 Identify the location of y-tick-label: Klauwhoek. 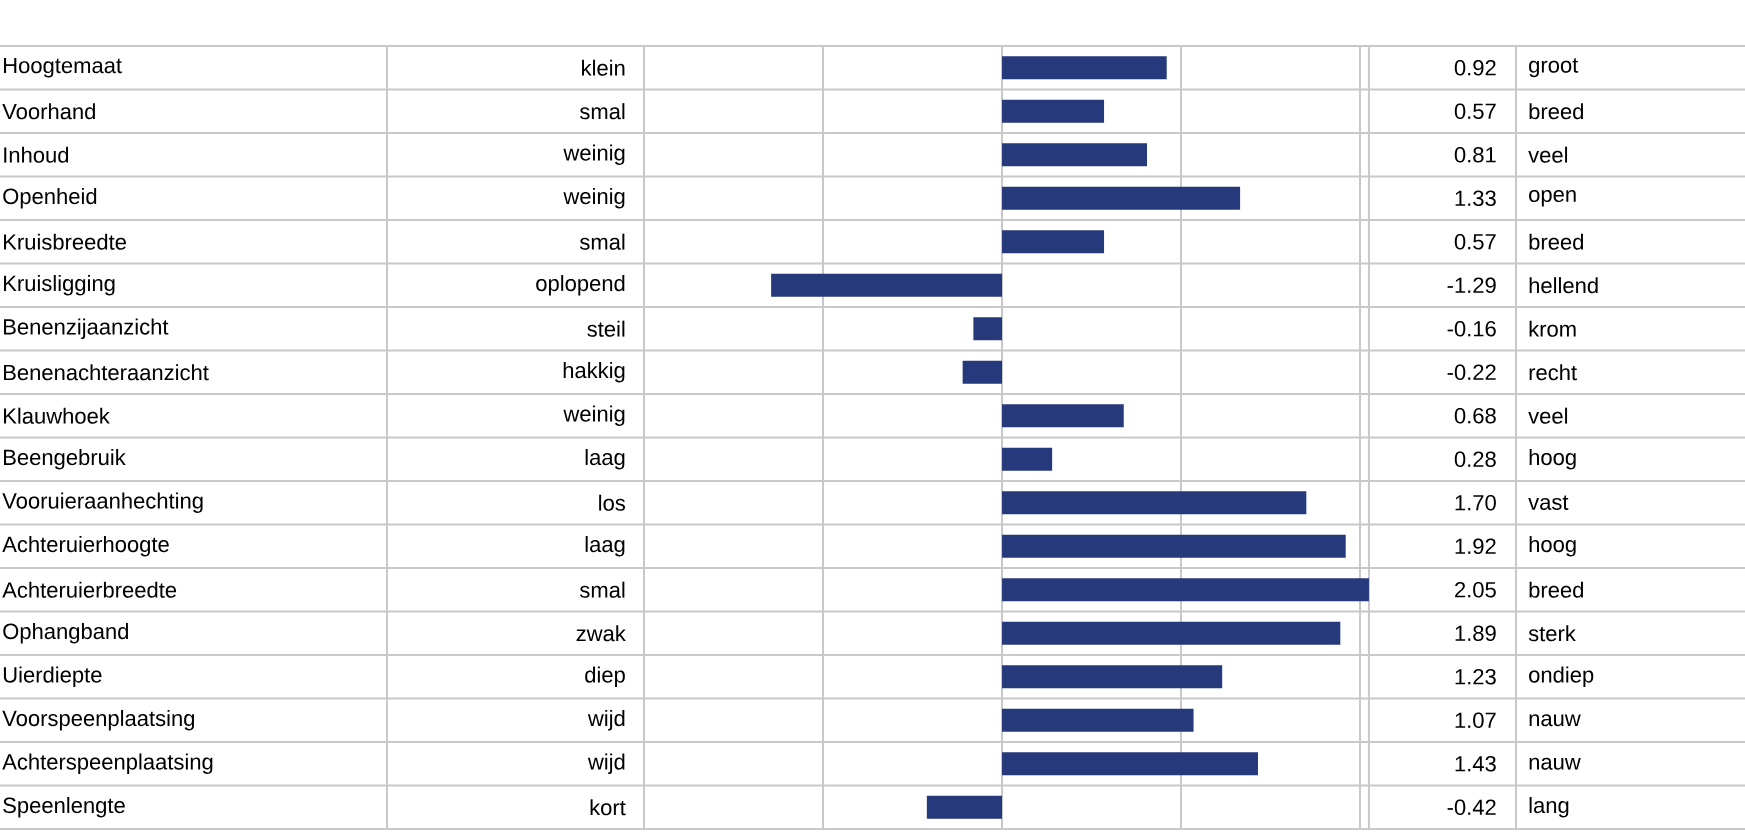
(57, 415).